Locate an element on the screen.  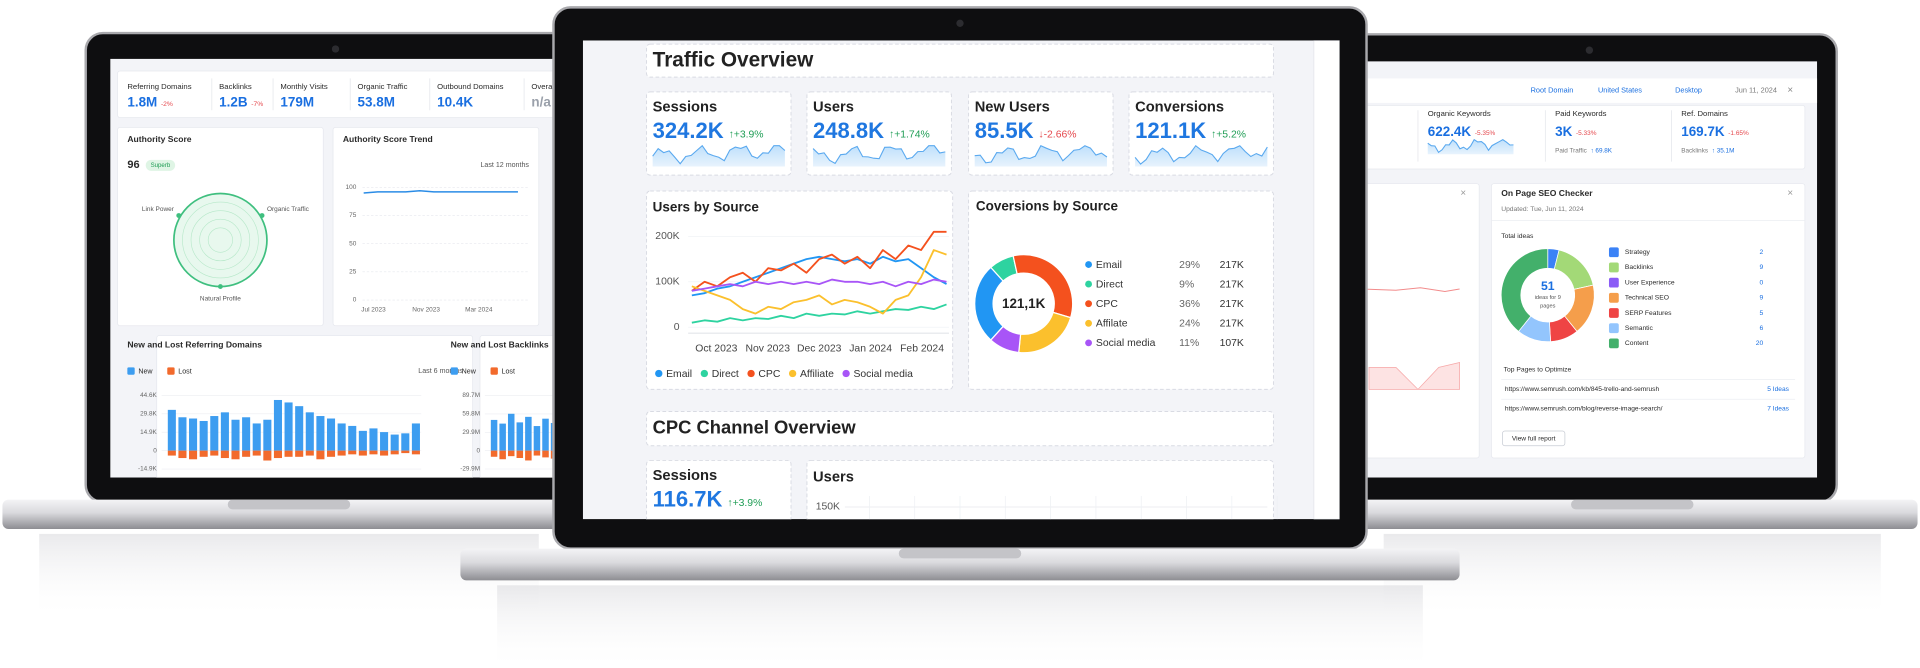
button is located at coordinates (1534, 438).